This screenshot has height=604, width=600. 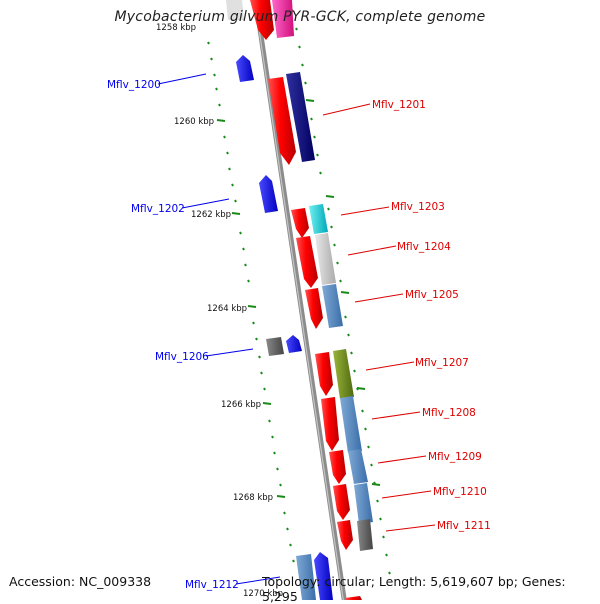 What do you see at coordinates (325, 259) in the screenshot?
I see `gene-forward-mflv1204-gray` at bounding box center [325, 259].